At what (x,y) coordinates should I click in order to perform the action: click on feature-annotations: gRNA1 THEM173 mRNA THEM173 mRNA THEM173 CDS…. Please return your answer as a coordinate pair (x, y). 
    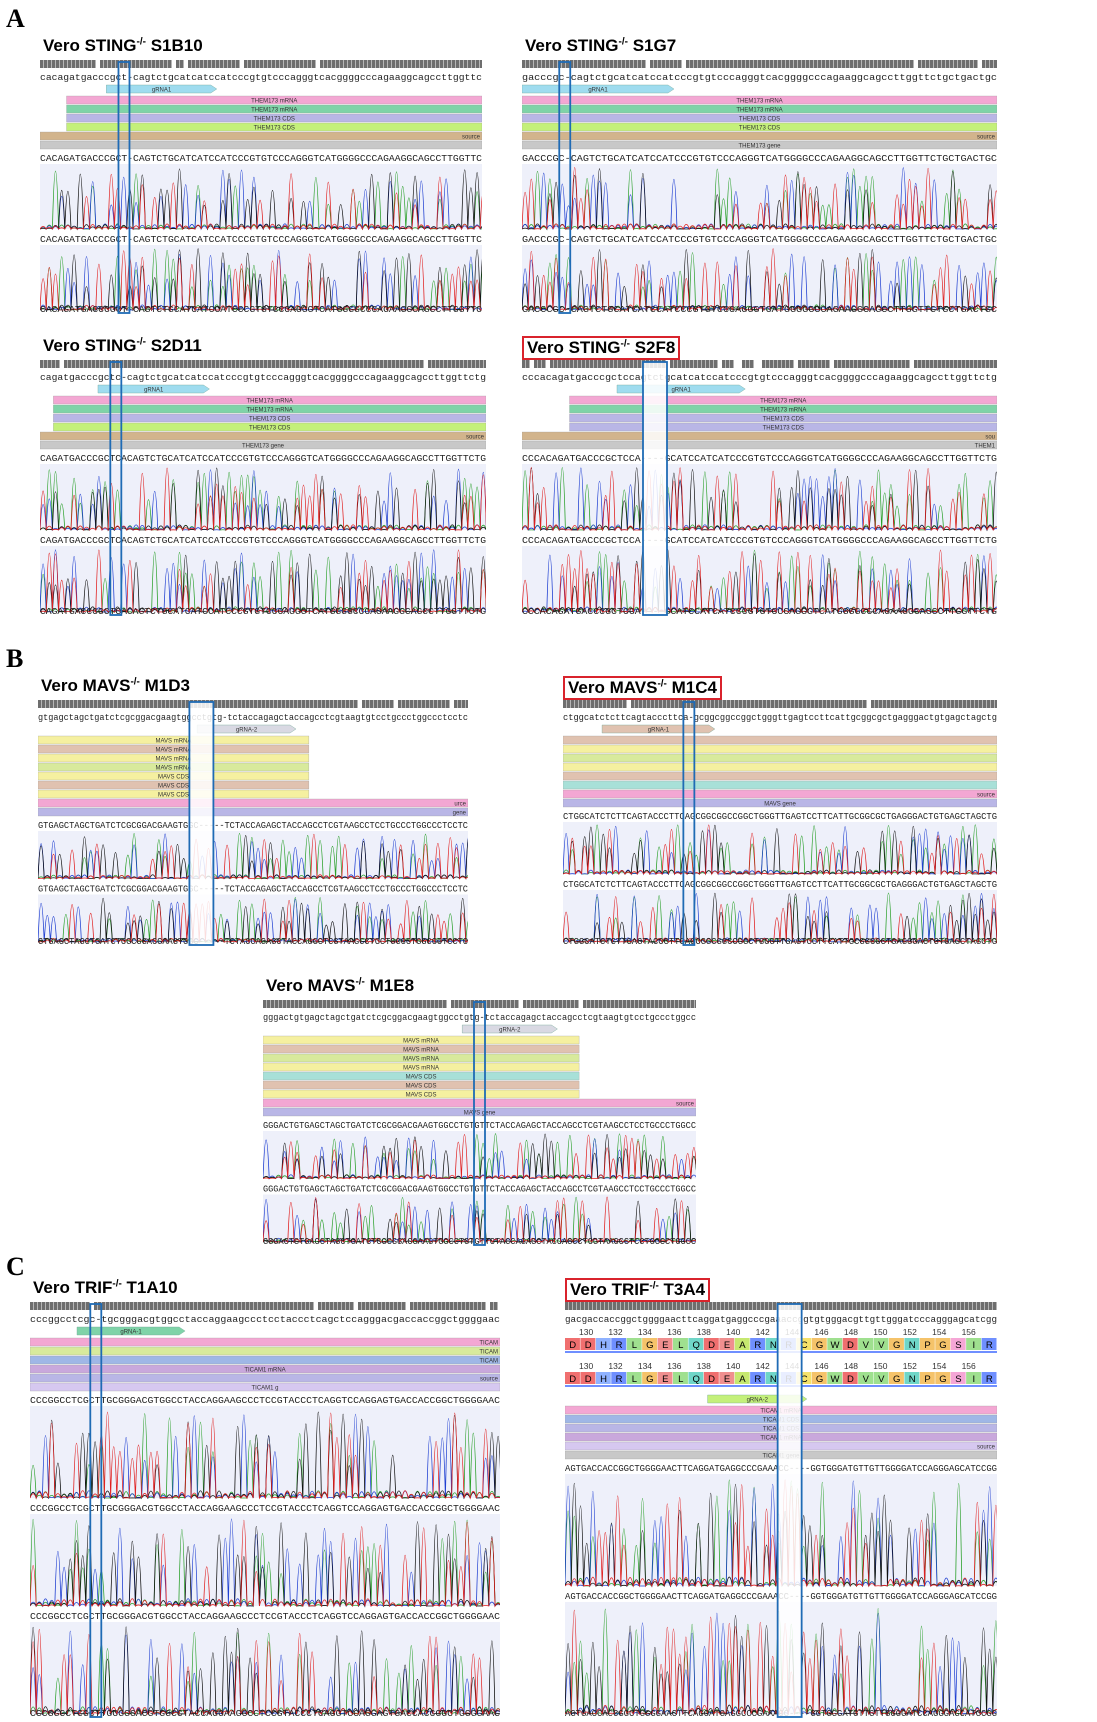
    Looking at the image, I should click on (263, 417).